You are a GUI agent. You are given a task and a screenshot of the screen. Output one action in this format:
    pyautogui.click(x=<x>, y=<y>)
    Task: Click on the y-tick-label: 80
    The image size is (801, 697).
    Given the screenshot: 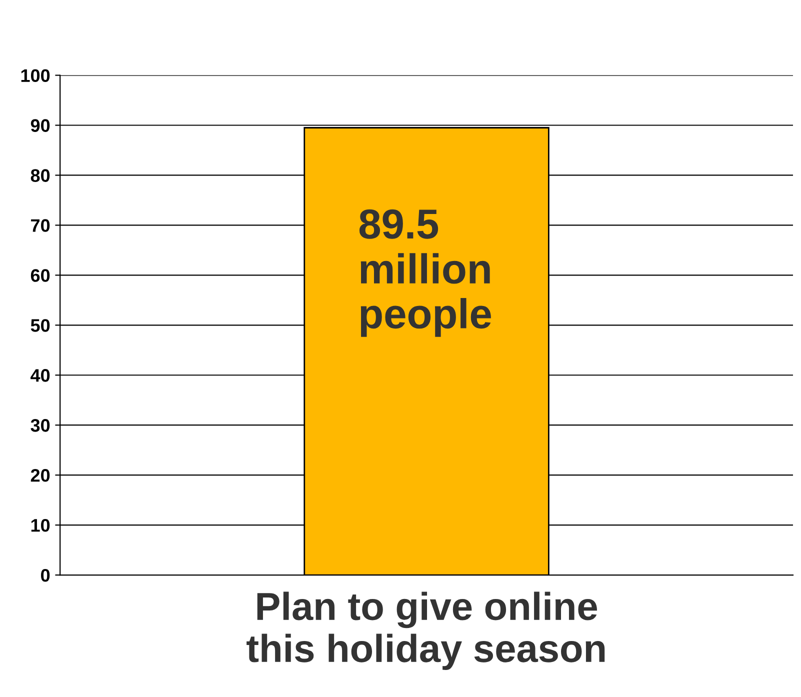 What is the action you would take?
    pyautogui.click(x=40, y=175)
    